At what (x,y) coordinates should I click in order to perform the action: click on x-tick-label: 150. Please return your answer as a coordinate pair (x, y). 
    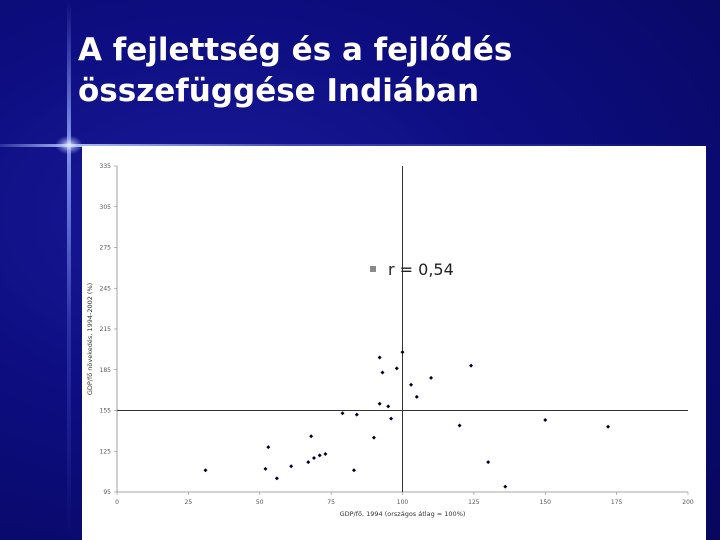
    Looking at the image, I should click on (546, 502).